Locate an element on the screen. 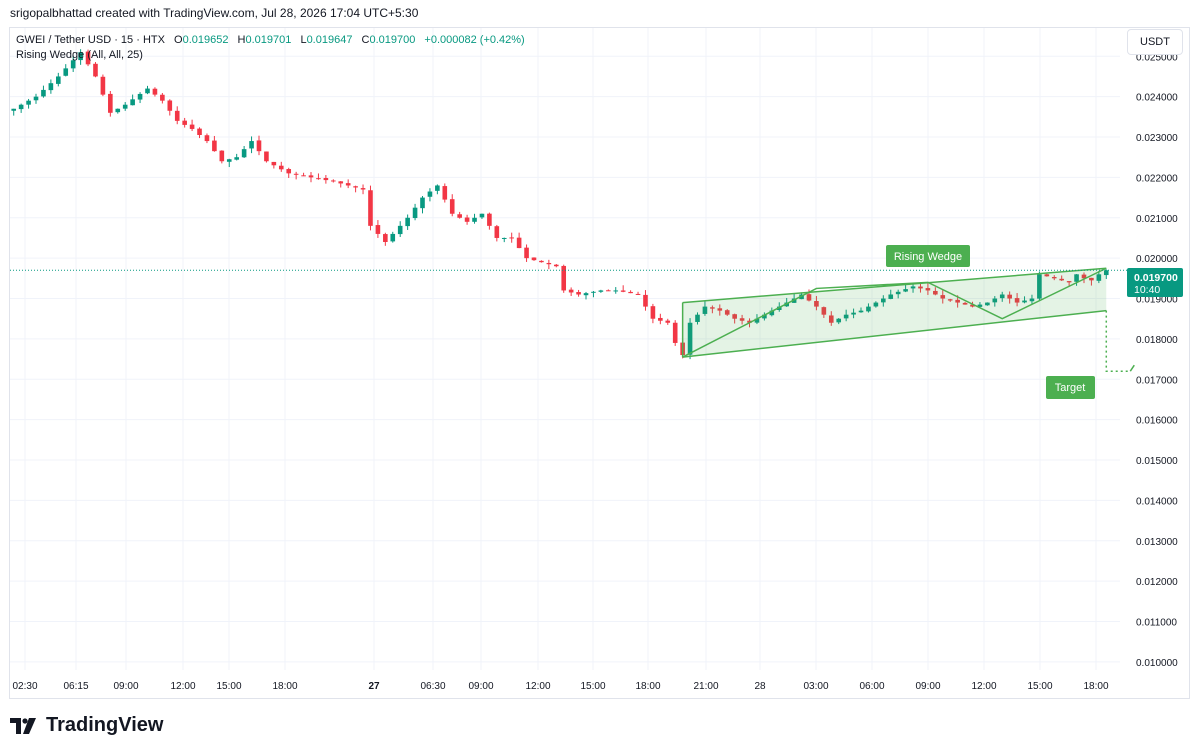 This screenshot has height=755, width=1200. target-label: Target is located at coordinates (1070, 387).